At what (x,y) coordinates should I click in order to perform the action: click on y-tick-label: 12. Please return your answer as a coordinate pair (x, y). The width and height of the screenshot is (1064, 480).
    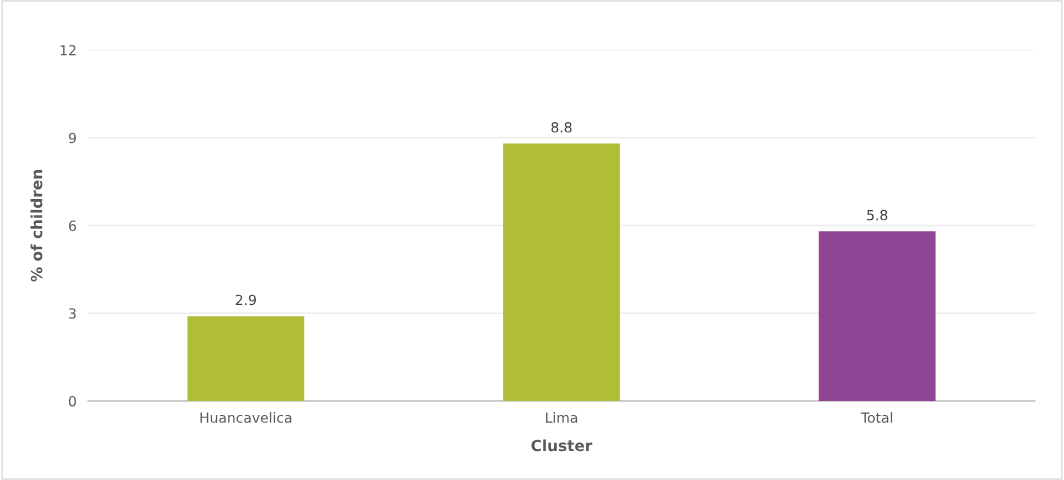
    Looking at the image, I should click on (68, 50).